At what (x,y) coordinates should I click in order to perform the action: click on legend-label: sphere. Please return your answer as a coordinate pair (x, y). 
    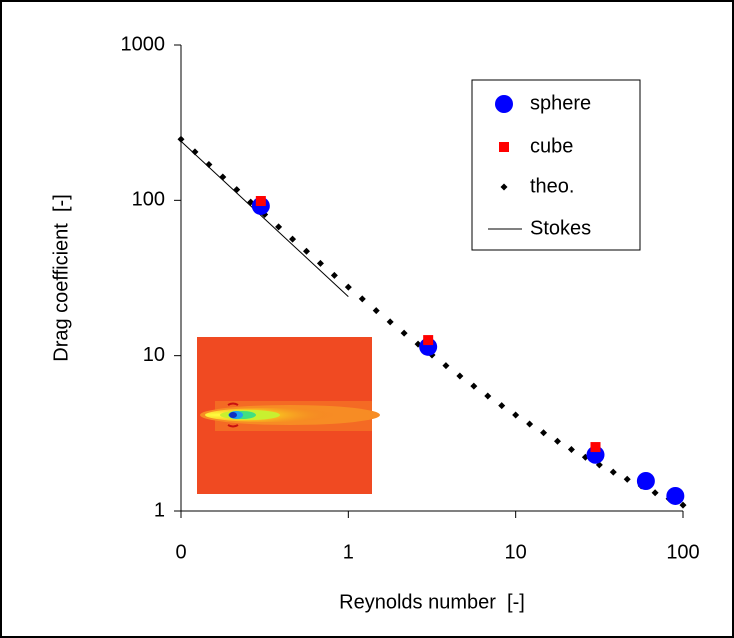
    Looking at the image, I should click on (560, 103).